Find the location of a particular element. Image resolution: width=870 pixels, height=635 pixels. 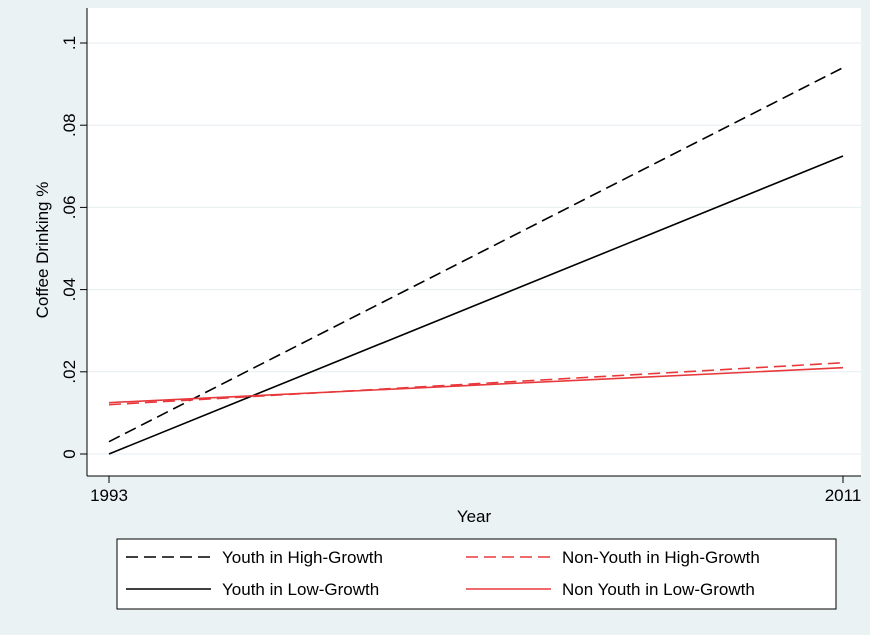

y-tick-label: 0 is located at coordinates (69, 453).